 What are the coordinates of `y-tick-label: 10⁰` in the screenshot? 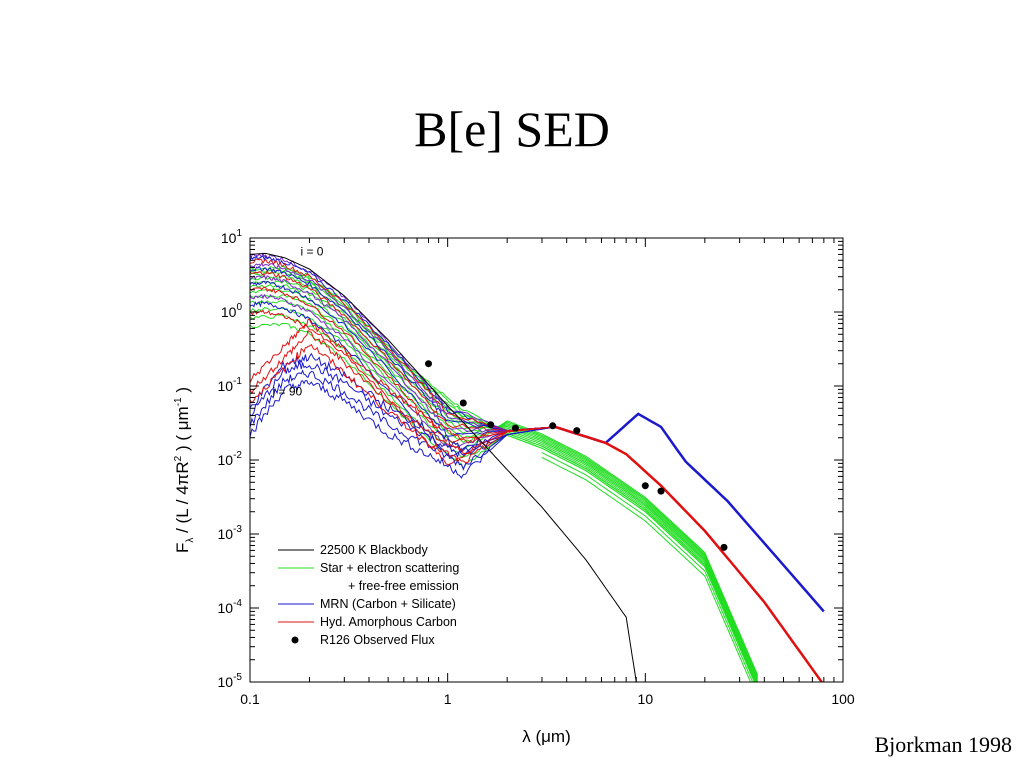 It's located at (232, 311).